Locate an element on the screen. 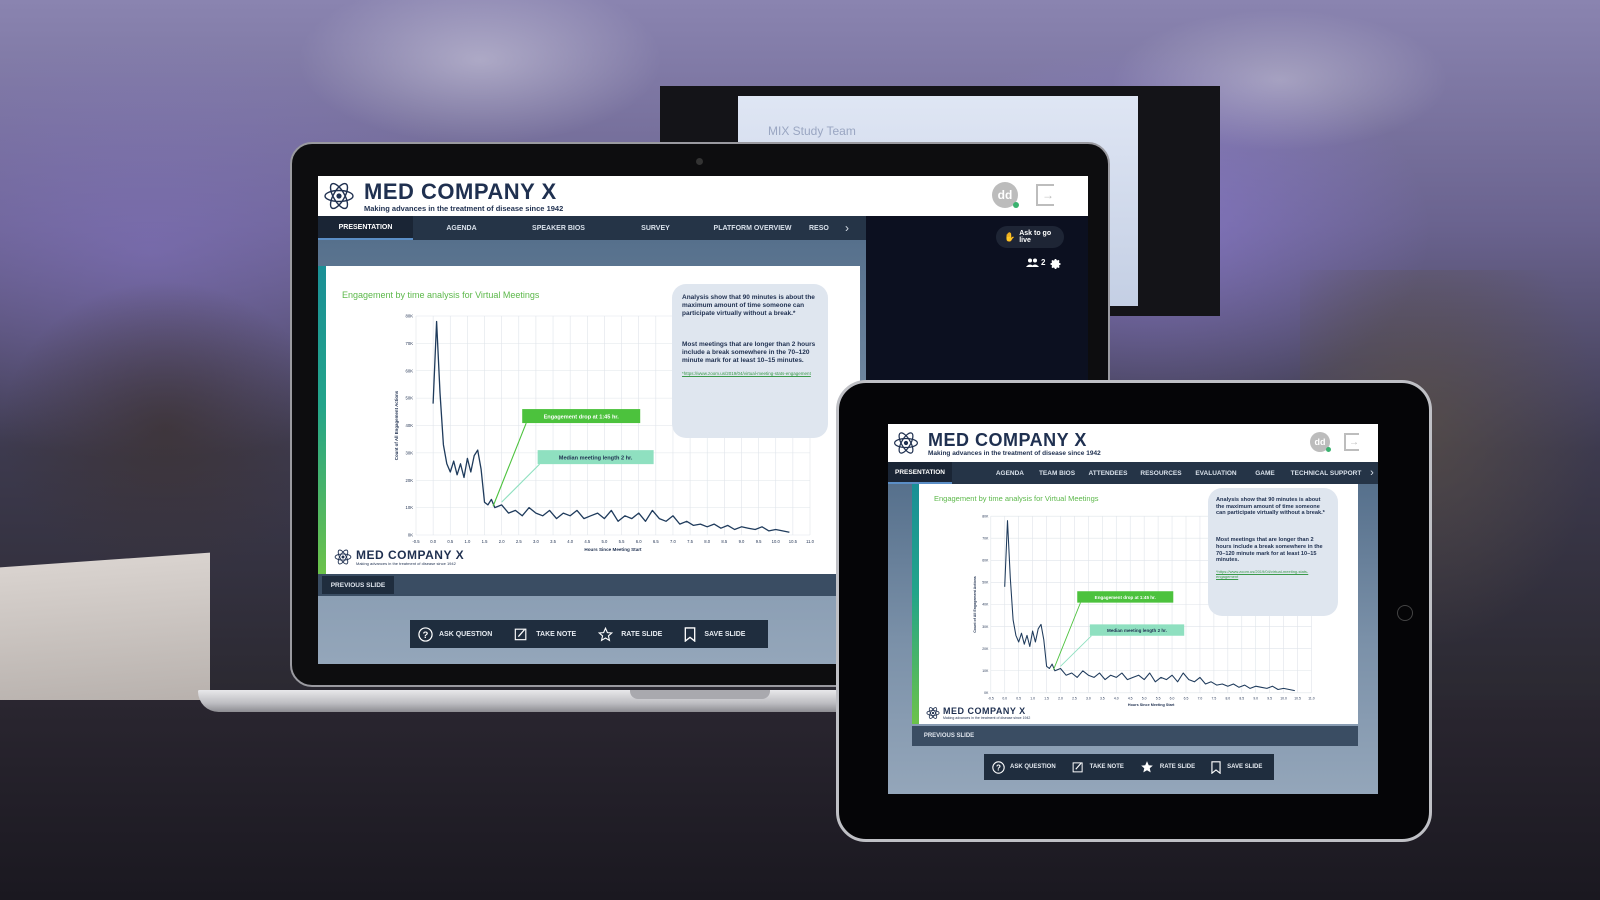  x-tick-label: 1.5 is located at coordinates (1046, 698).